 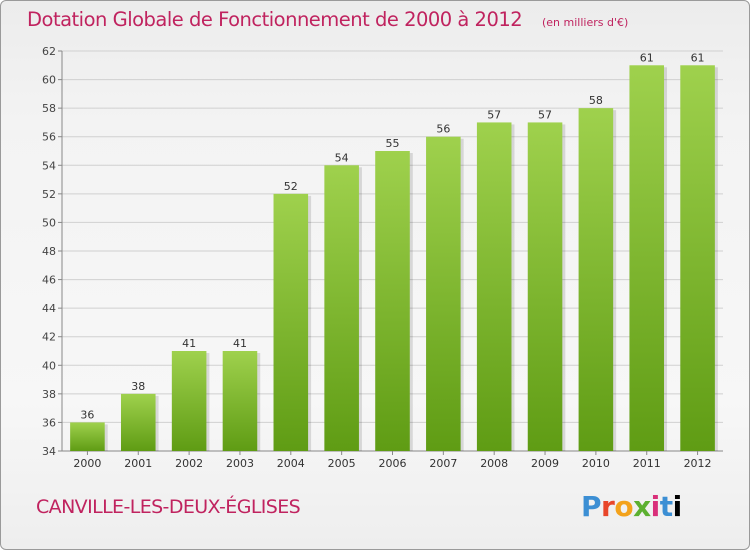 What do you see at coordinates (49, 80) in the screenshot?
I see `y-tick-label: 60` at bounding box center [49, 80].